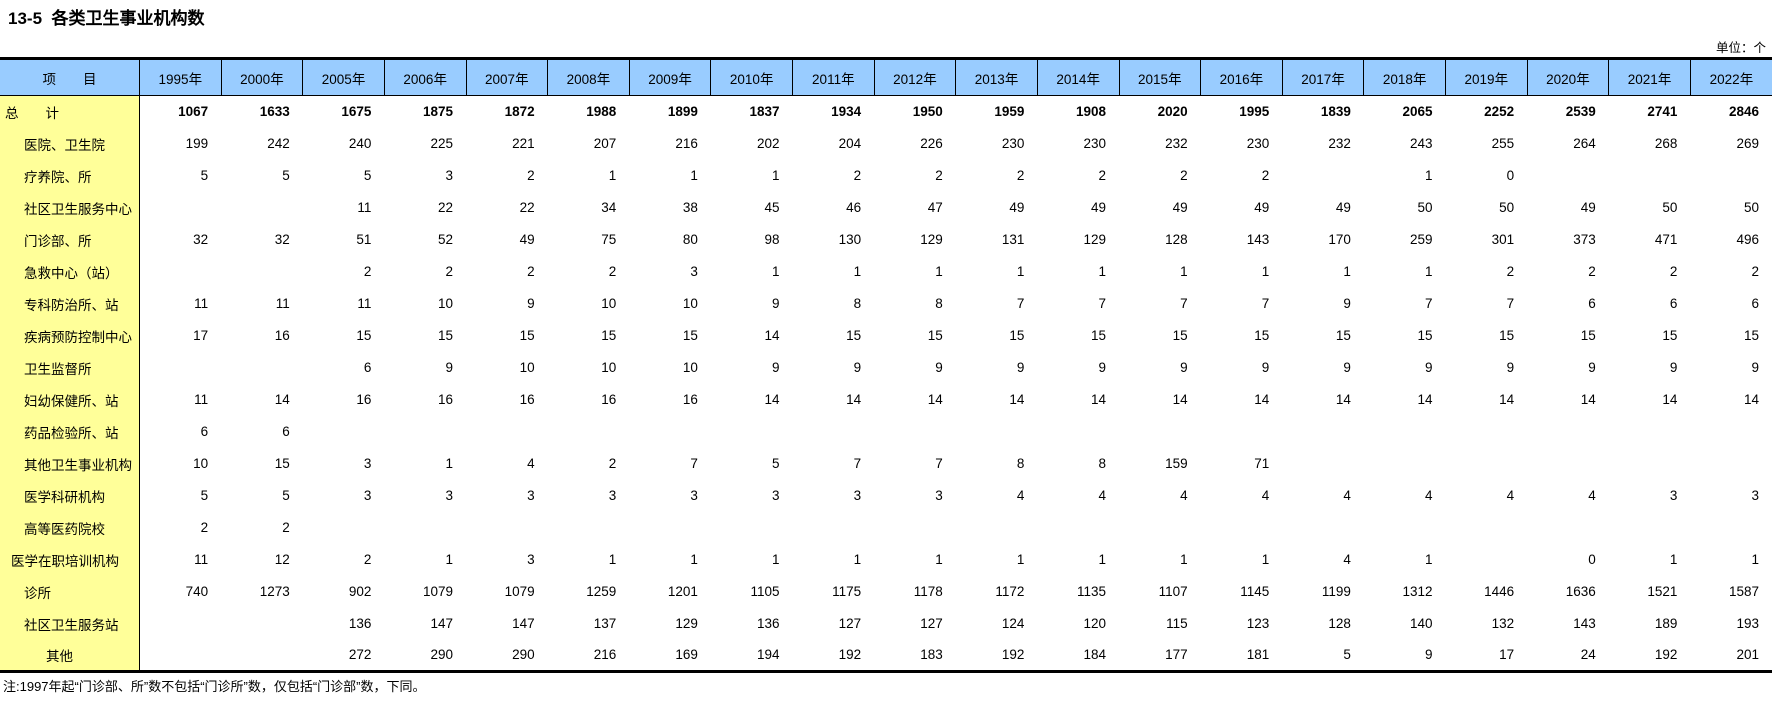 Image resolution: width=1772 pixels, height=702 pixels. What do you see at coordinates (1747, 655) in the screenshot?
I see `cell: 201` at bounding box center [1747, 655].